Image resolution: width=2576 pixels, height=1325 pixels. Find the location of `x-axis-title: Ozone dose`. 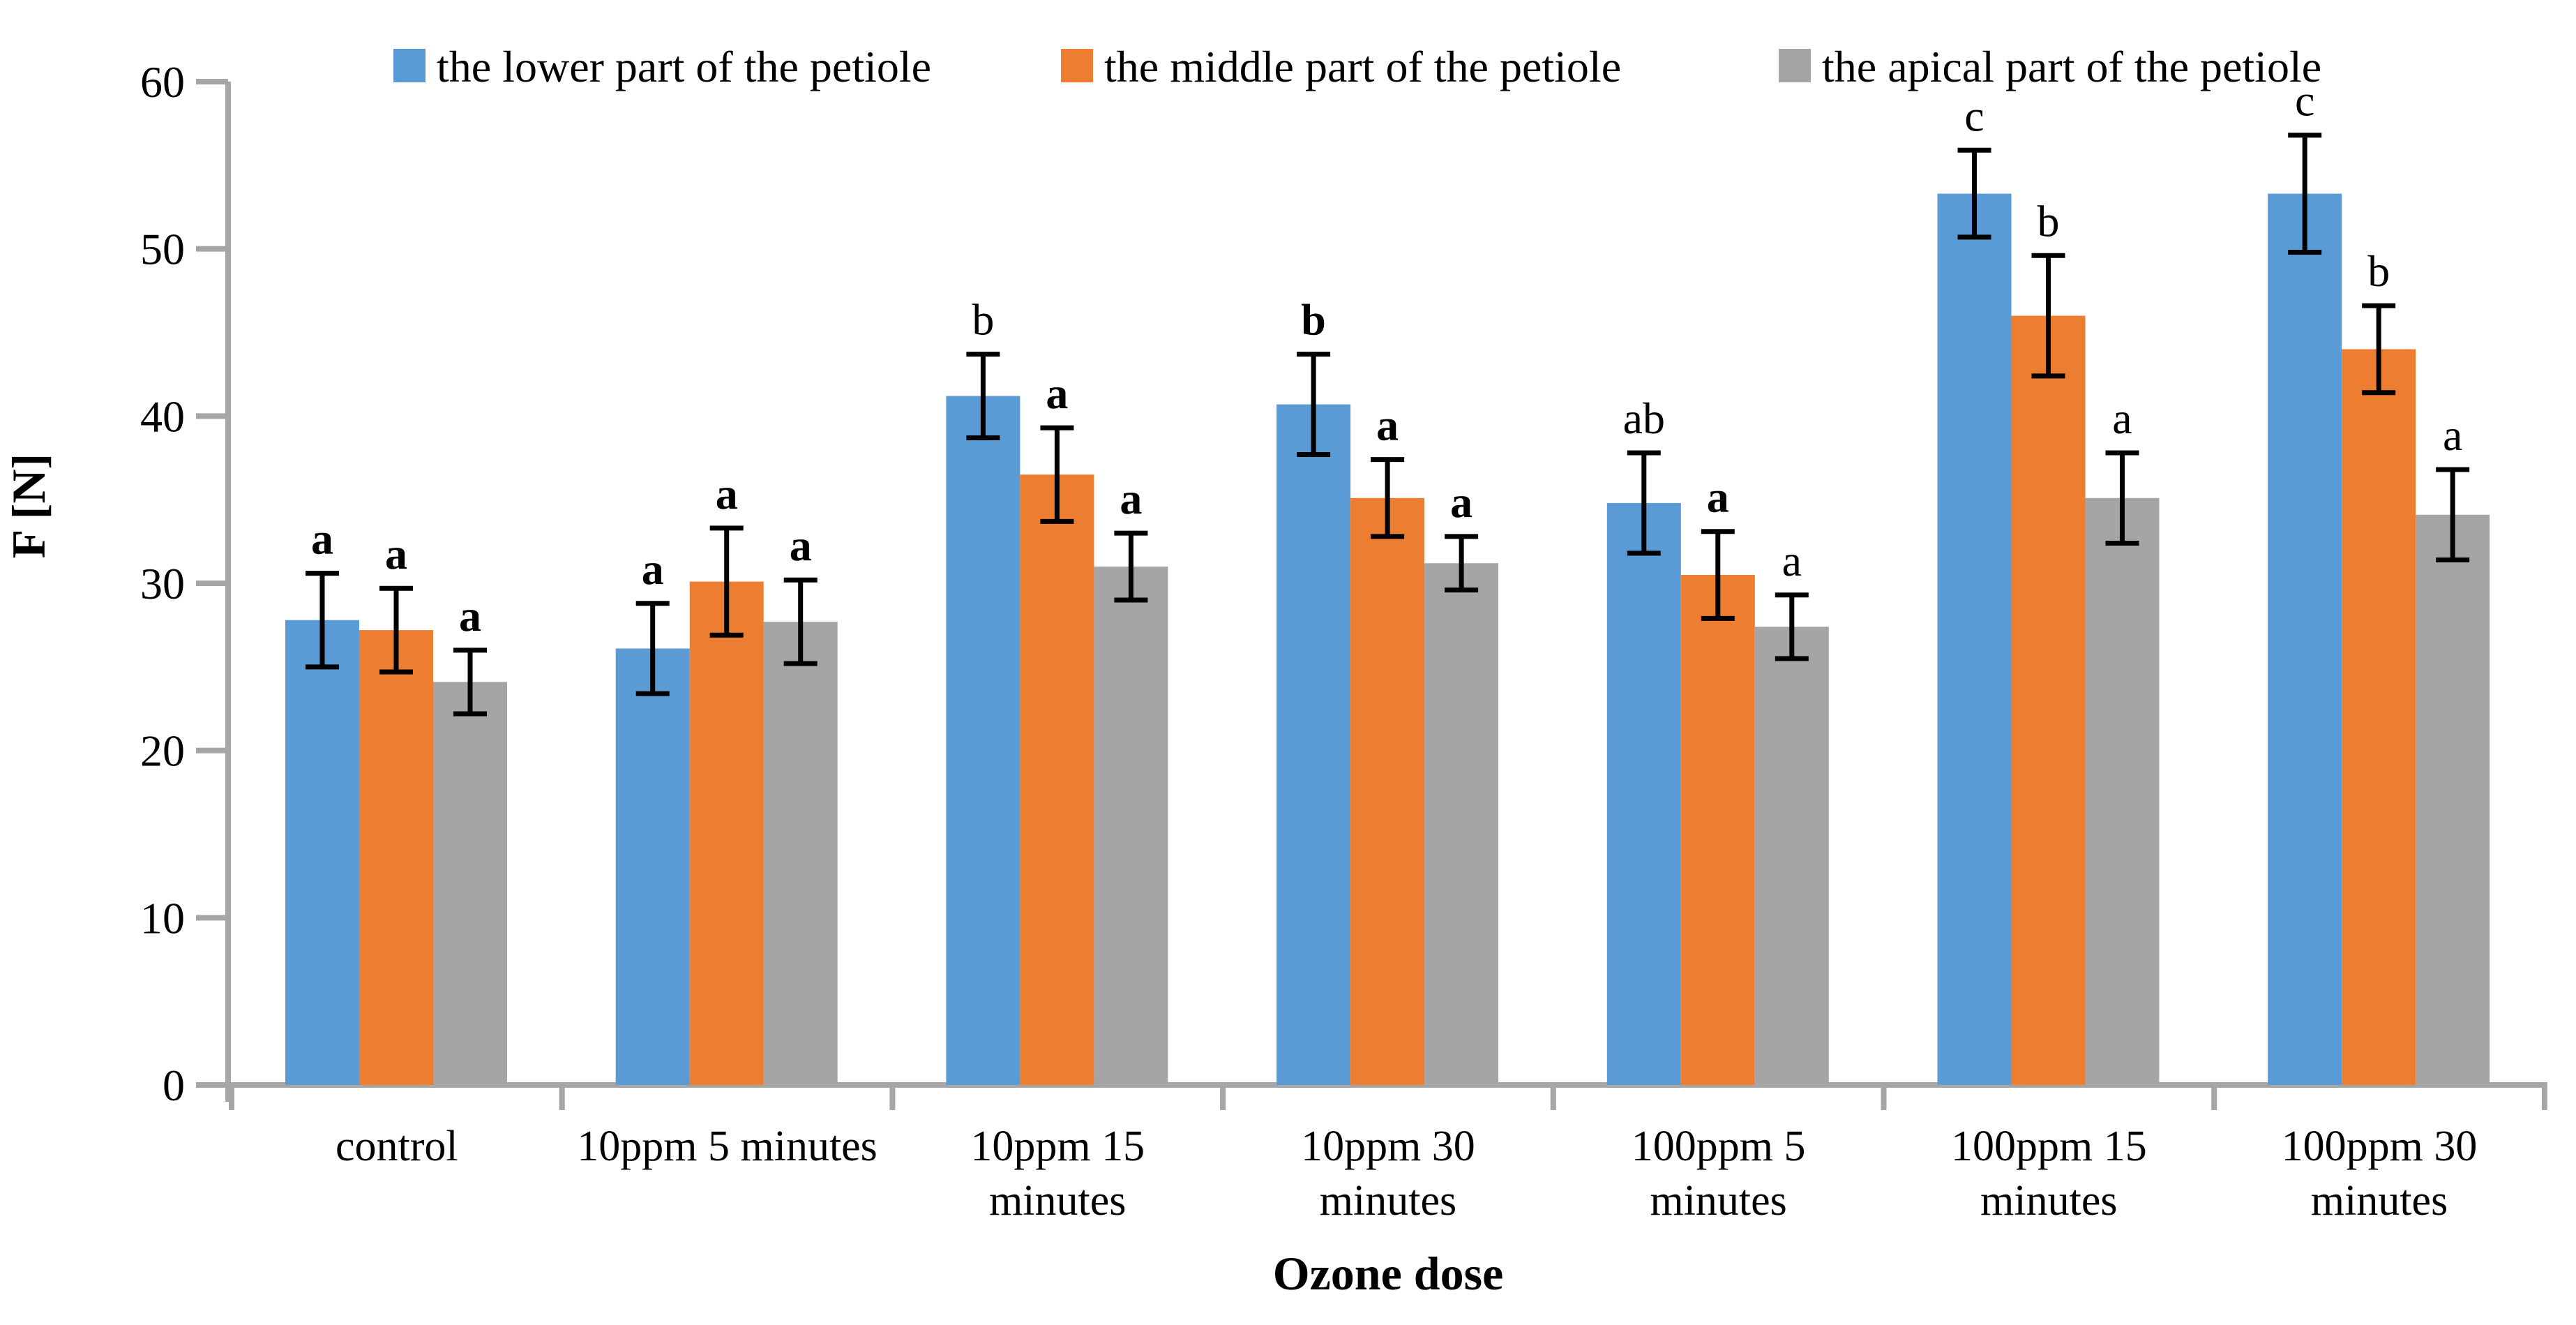

x-axis-title: Ozone dose is located at coordinates (1388, 1274).